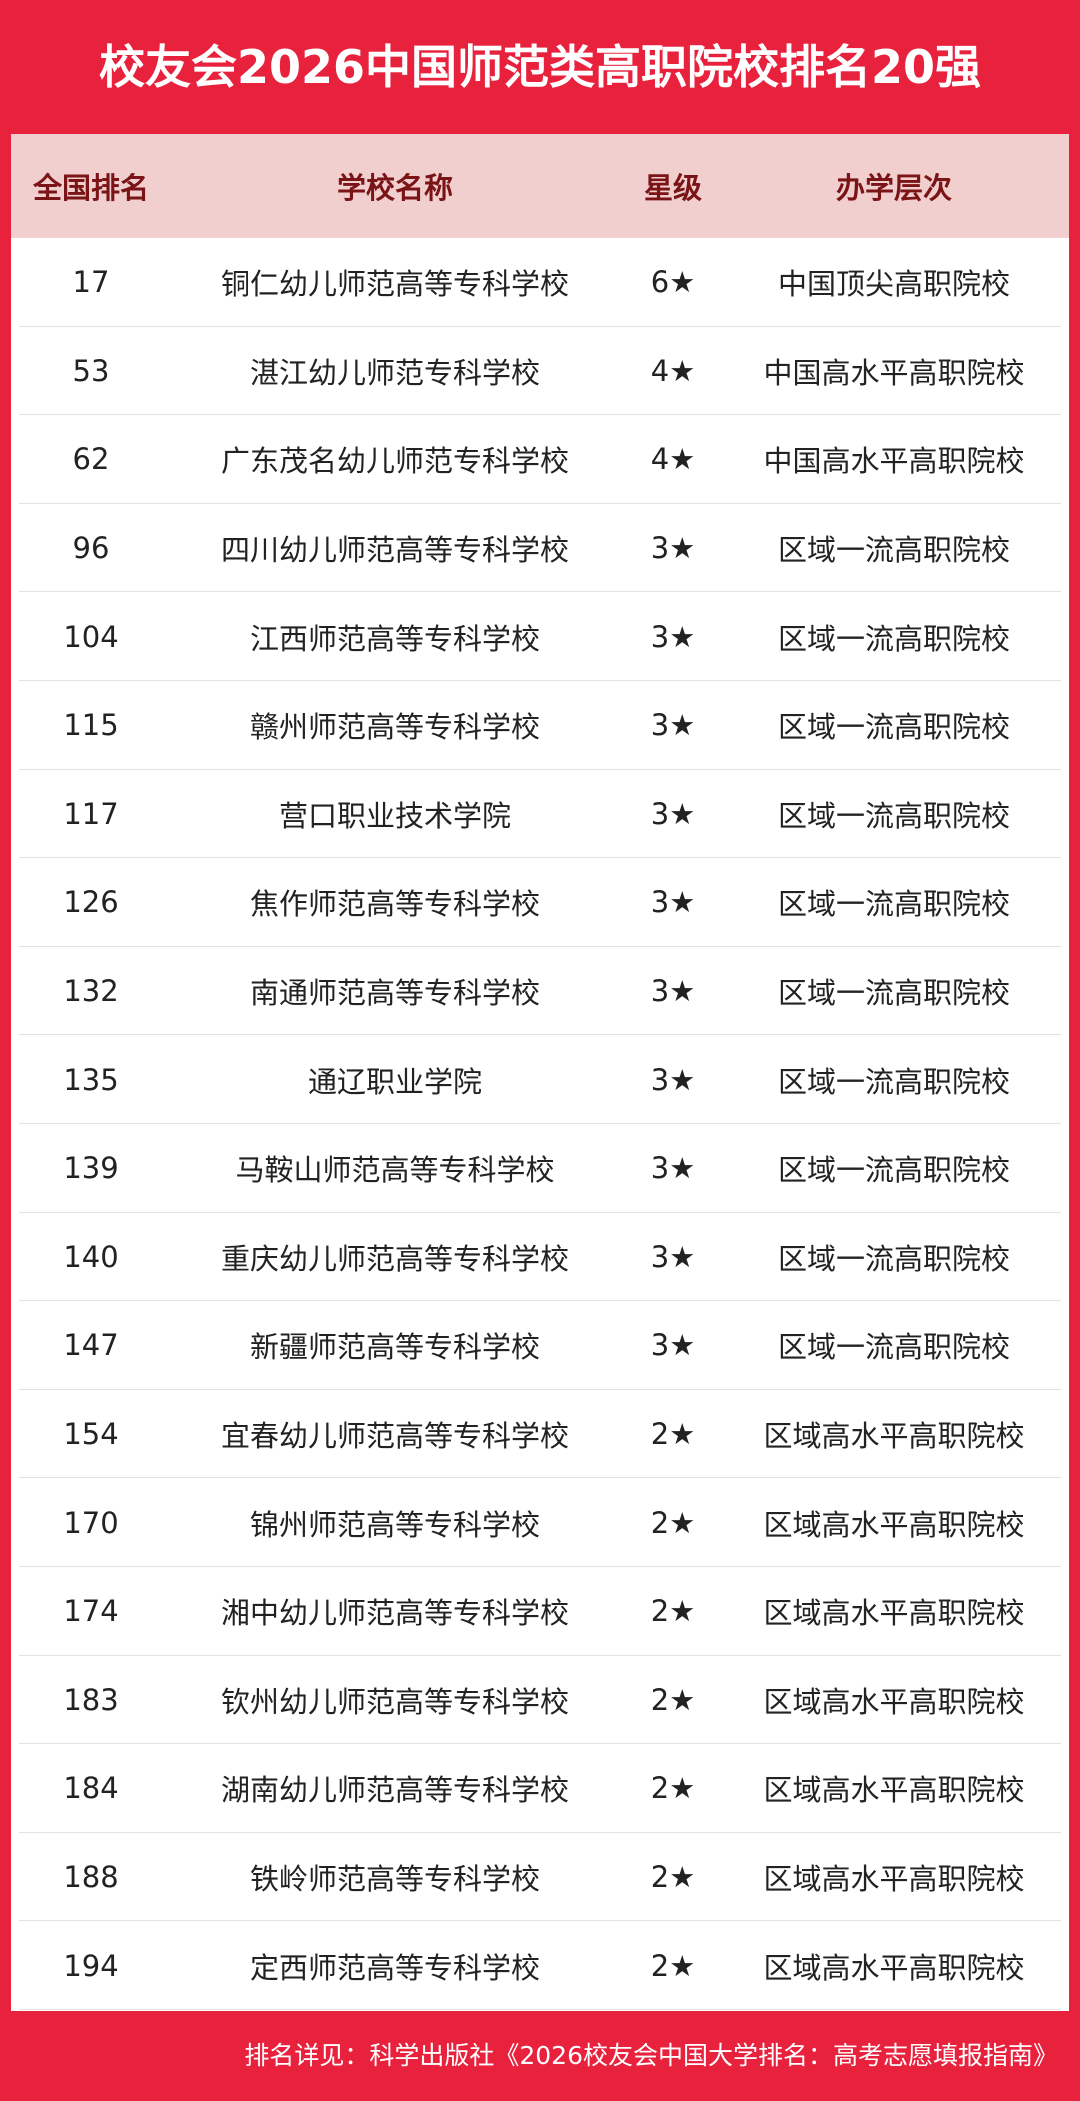 The image size is (1080, 2101). I want to click on table-cell: 重庆幼儿师范高等专科学校, so click(395, 1258).